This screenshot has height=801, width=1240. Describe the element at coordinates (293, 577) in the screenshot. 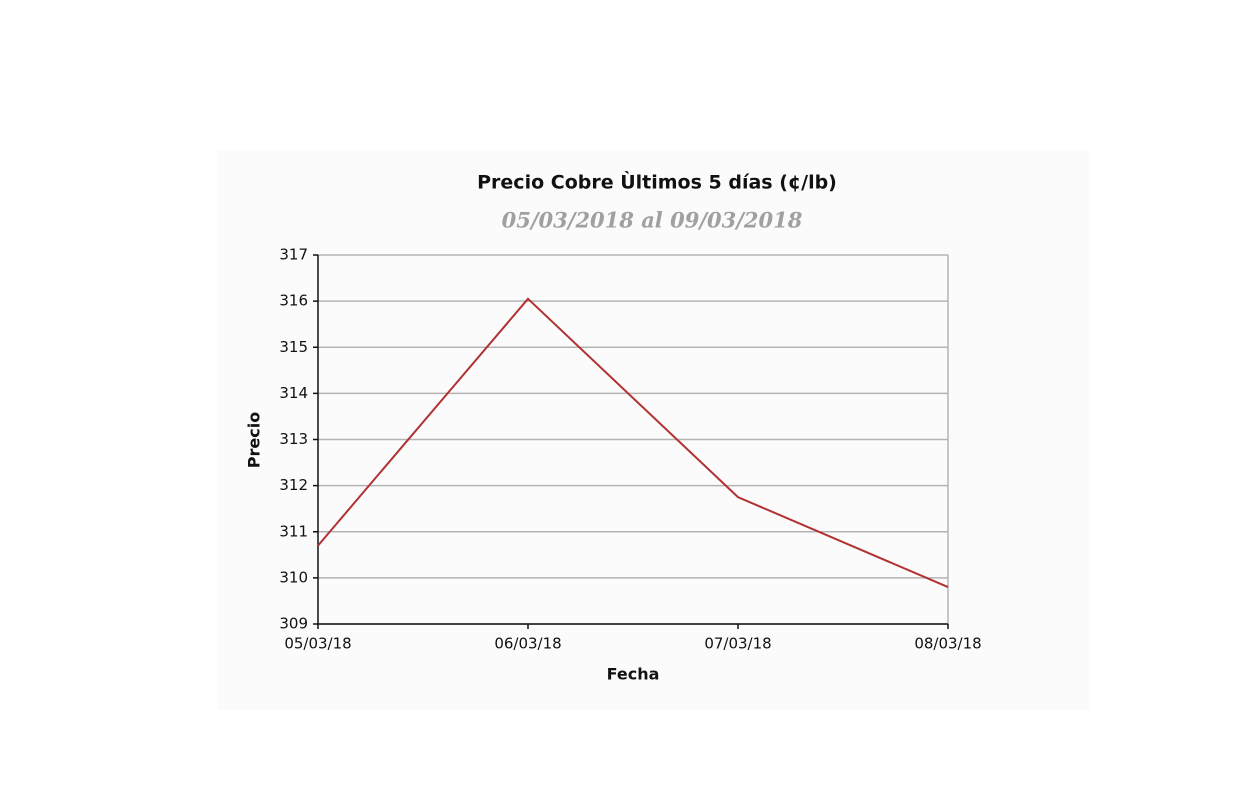

I see `y-tick-label: 310` at that location.